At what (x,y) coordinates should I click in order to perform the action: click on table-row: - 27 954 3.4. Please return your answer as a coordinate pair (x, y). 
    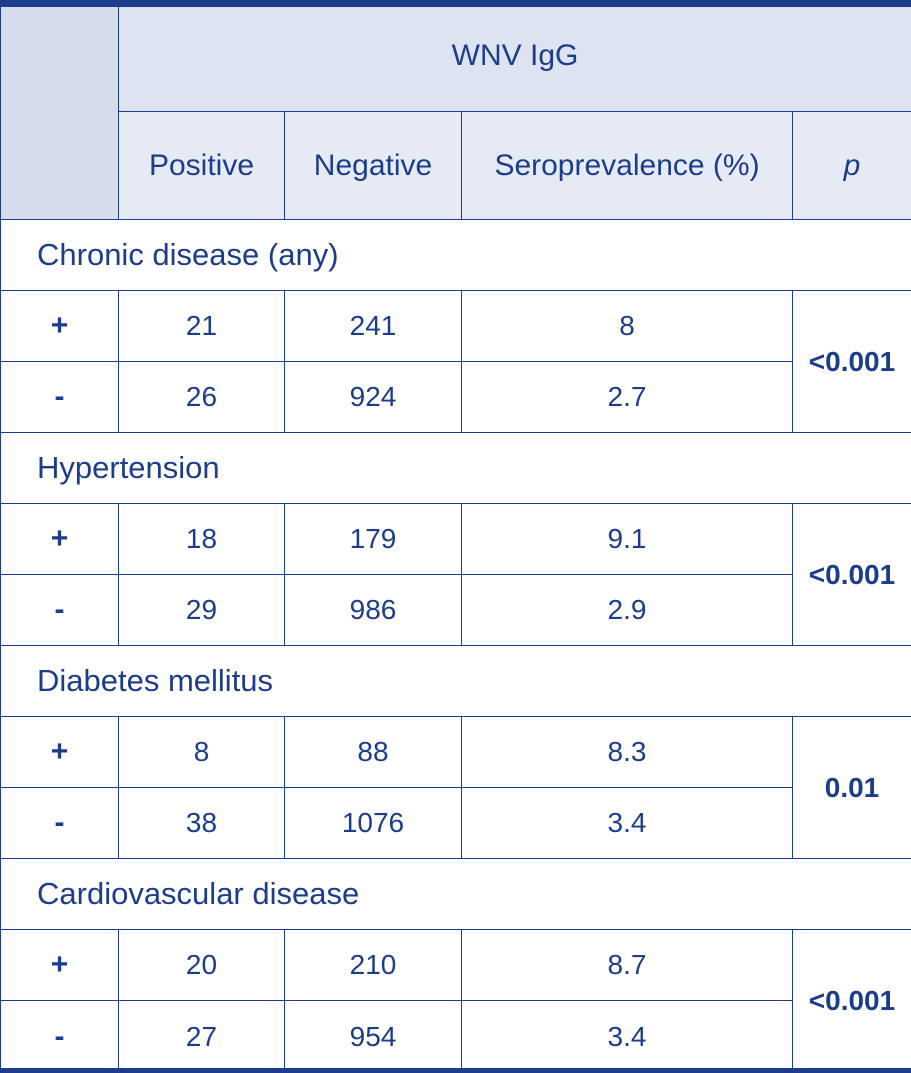
    Looking at the image, I should click on (455, 1036).